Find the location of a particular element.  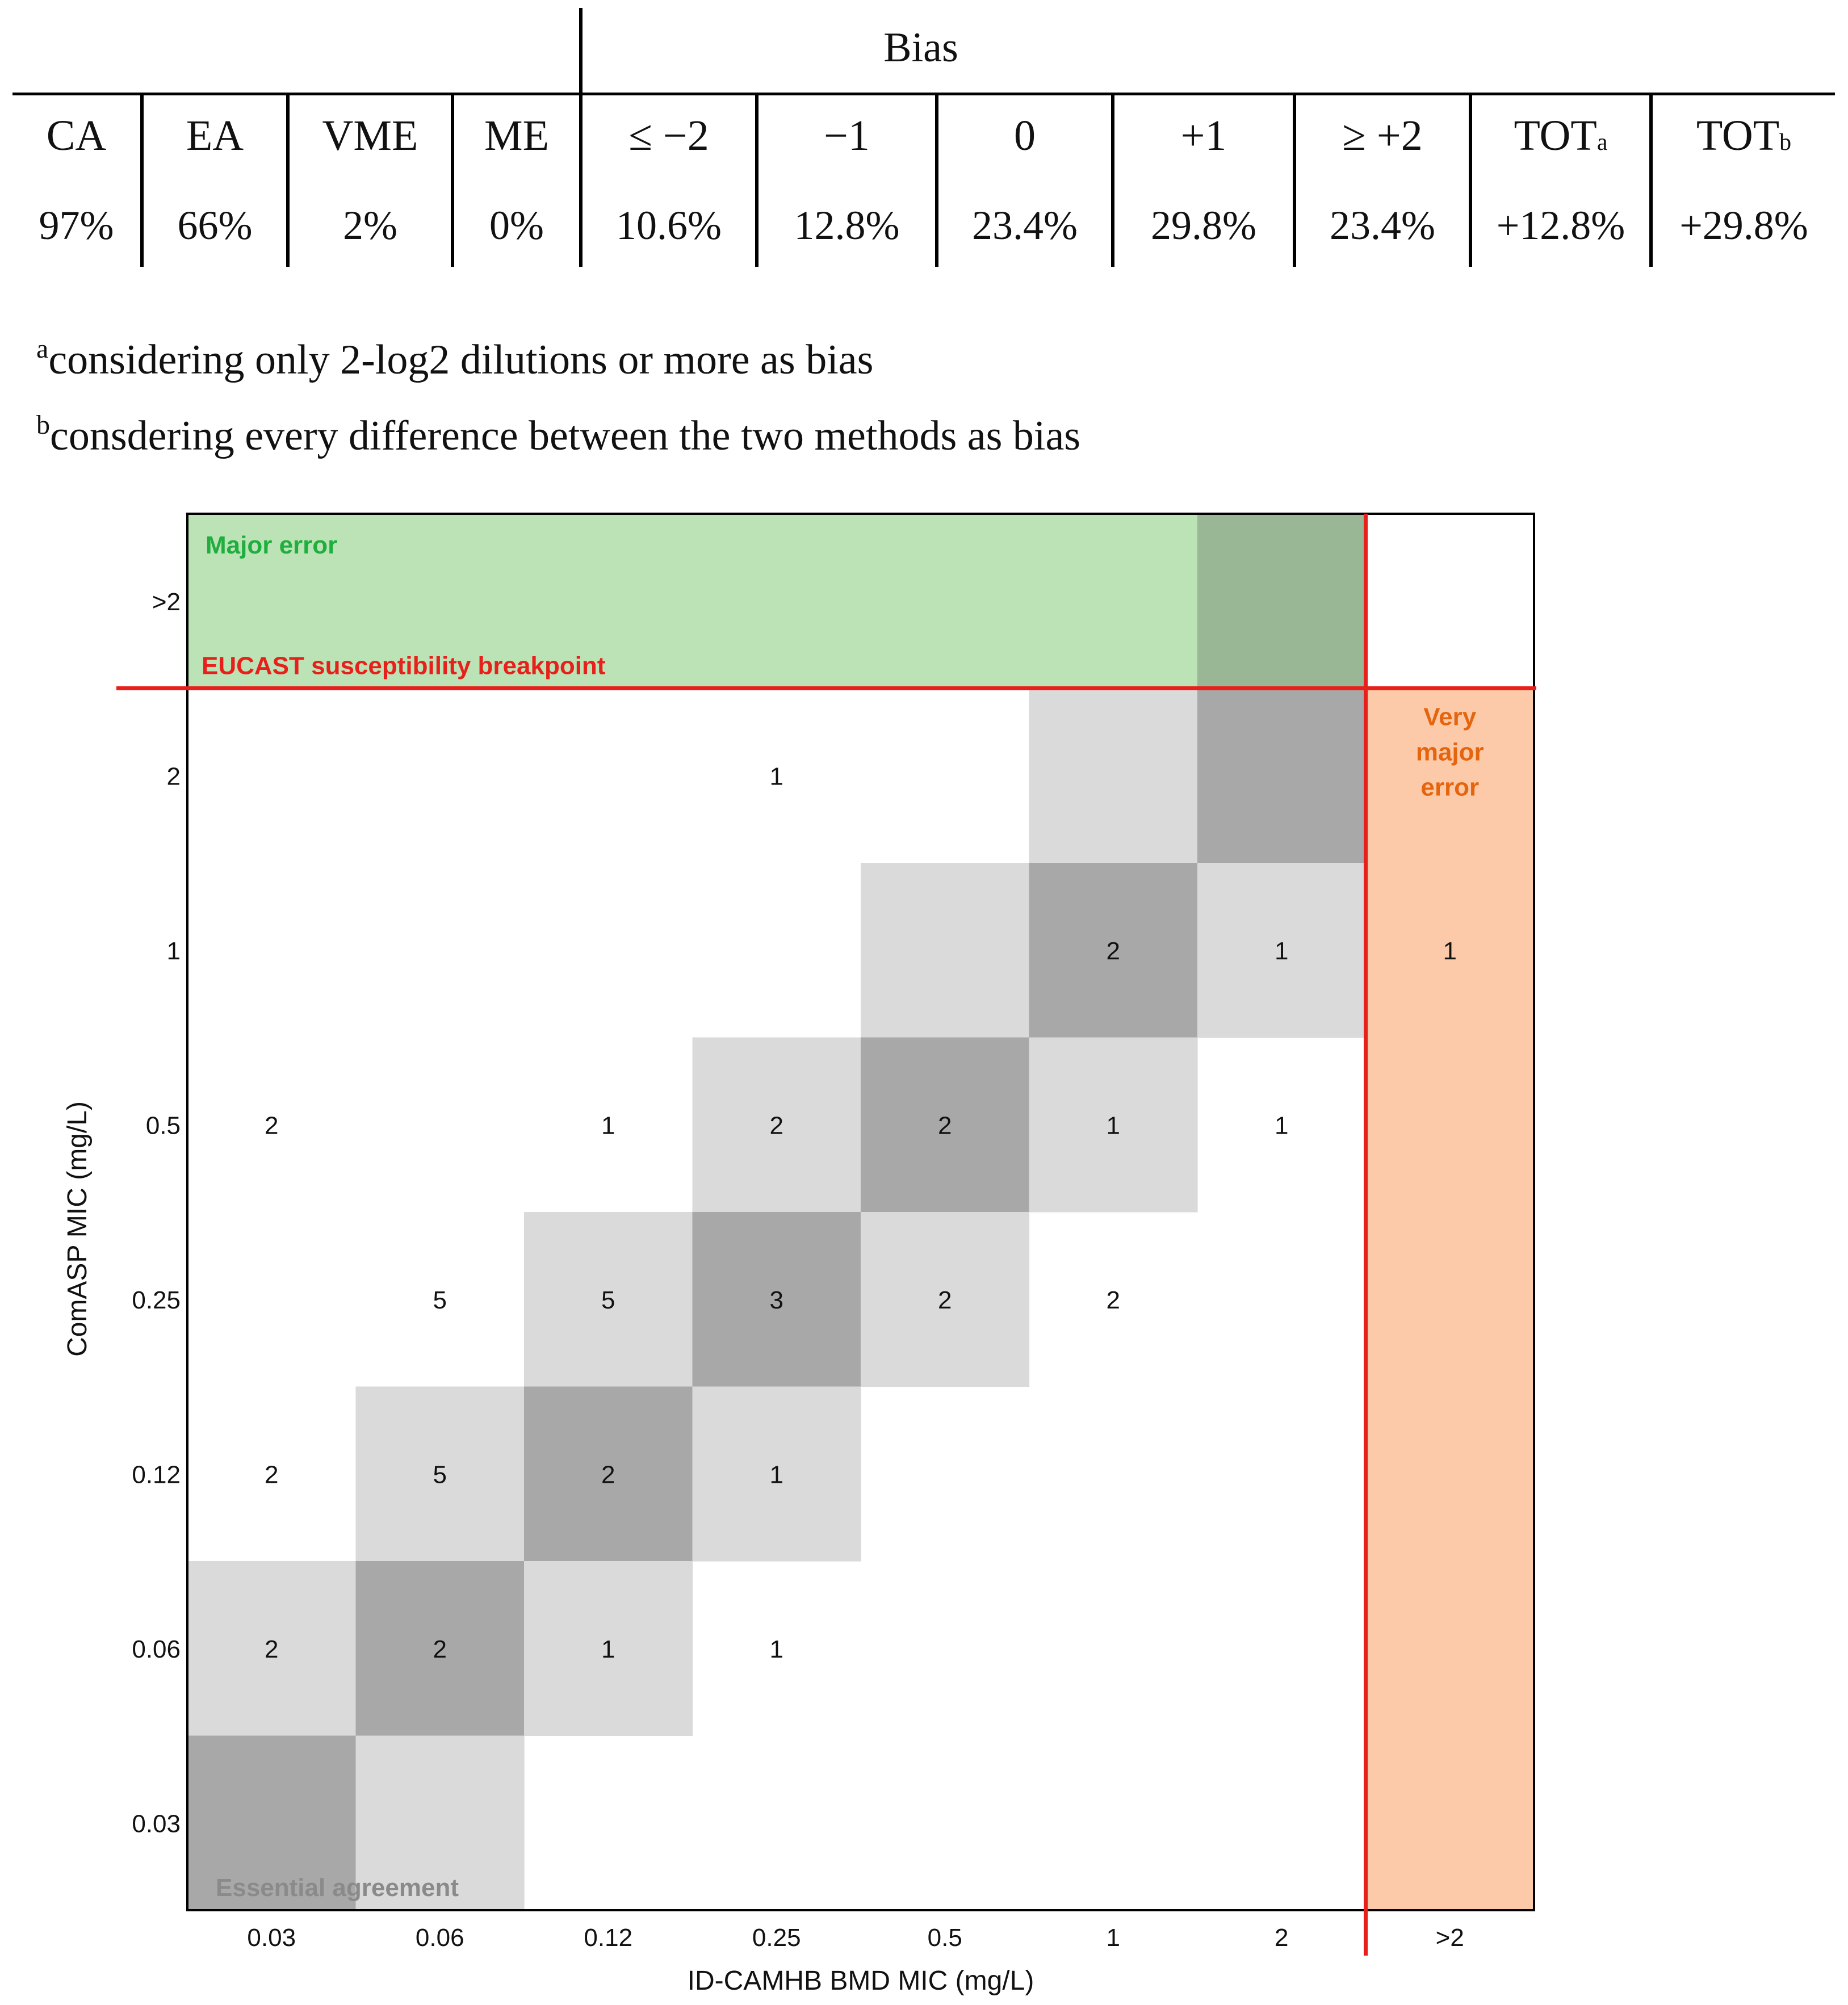

major-error-region is located at coordinates (692, 601).